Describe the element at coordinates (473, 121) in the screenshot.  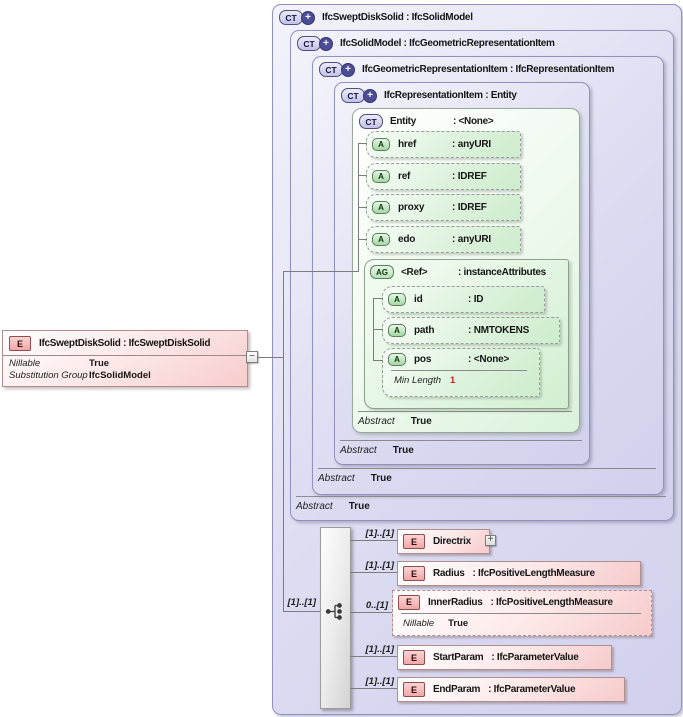
I see `type-base: : <None>` at that location.